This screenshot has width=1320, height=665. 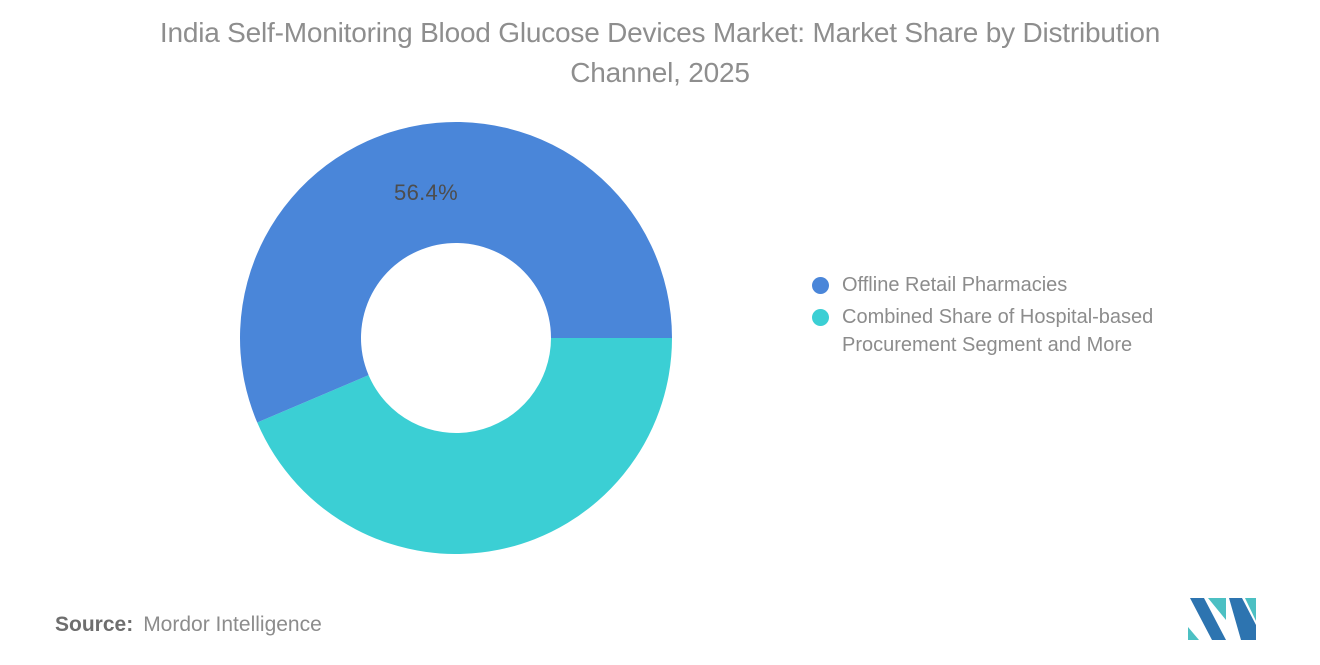 I want to click on legend-item-label: Offline Retail Pharmacies, so click(x=955, y=285).